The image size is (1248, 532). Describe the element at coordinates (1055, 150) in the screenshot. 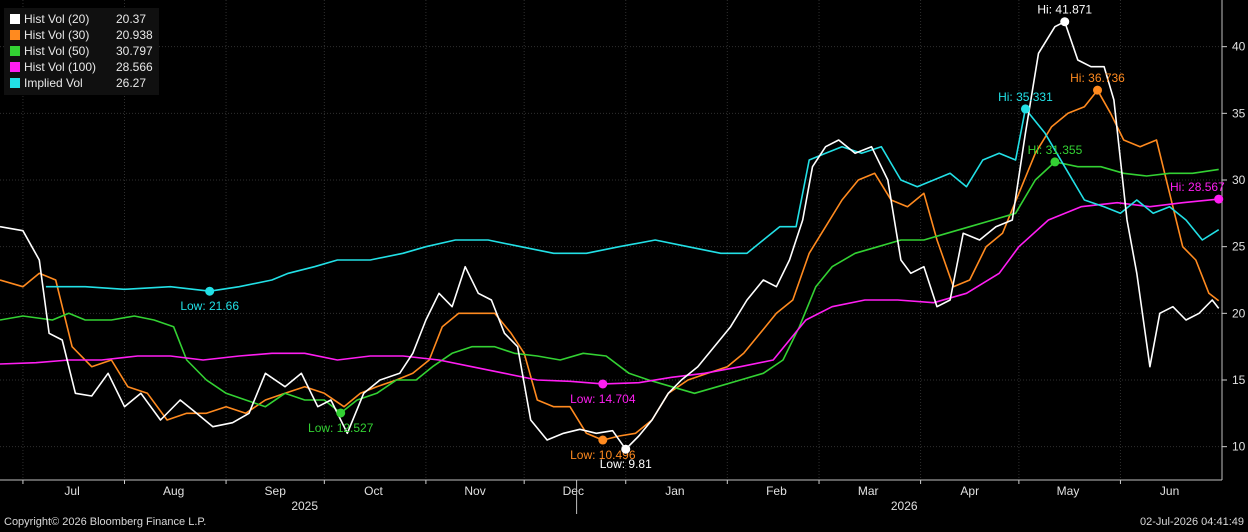

I see `extreme-label: Hi: 31.355` at that location.